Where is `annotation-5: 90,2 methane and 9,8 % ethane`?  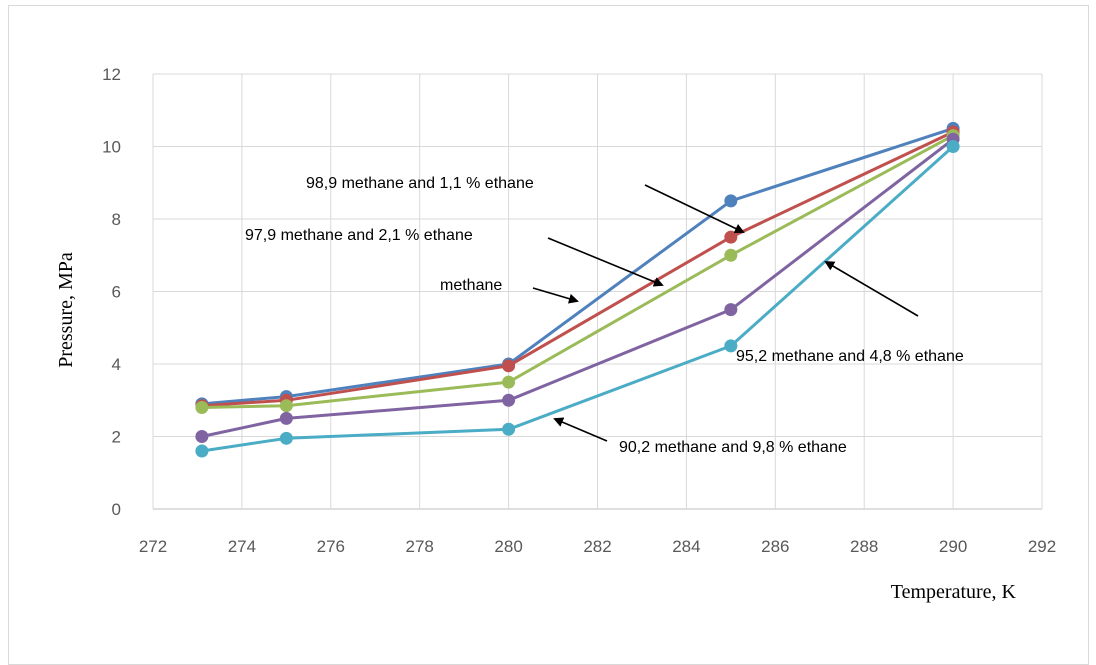
annotation-5: 90,2 methane and 9,8 % ethane is located at coordinates (700, 436).